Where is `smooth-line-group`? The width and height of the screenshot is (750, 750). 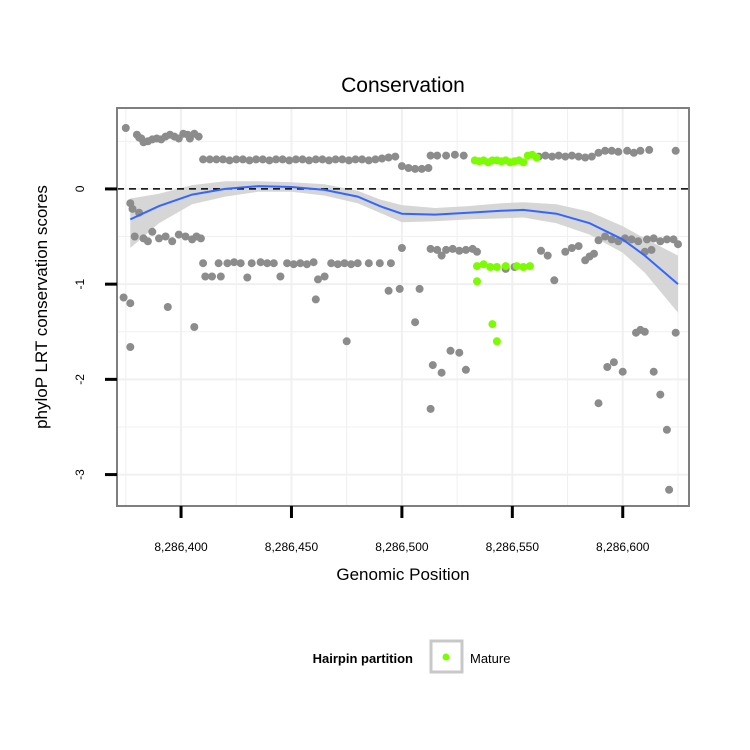 smooth-line-group is located at coordinates (404, 235).